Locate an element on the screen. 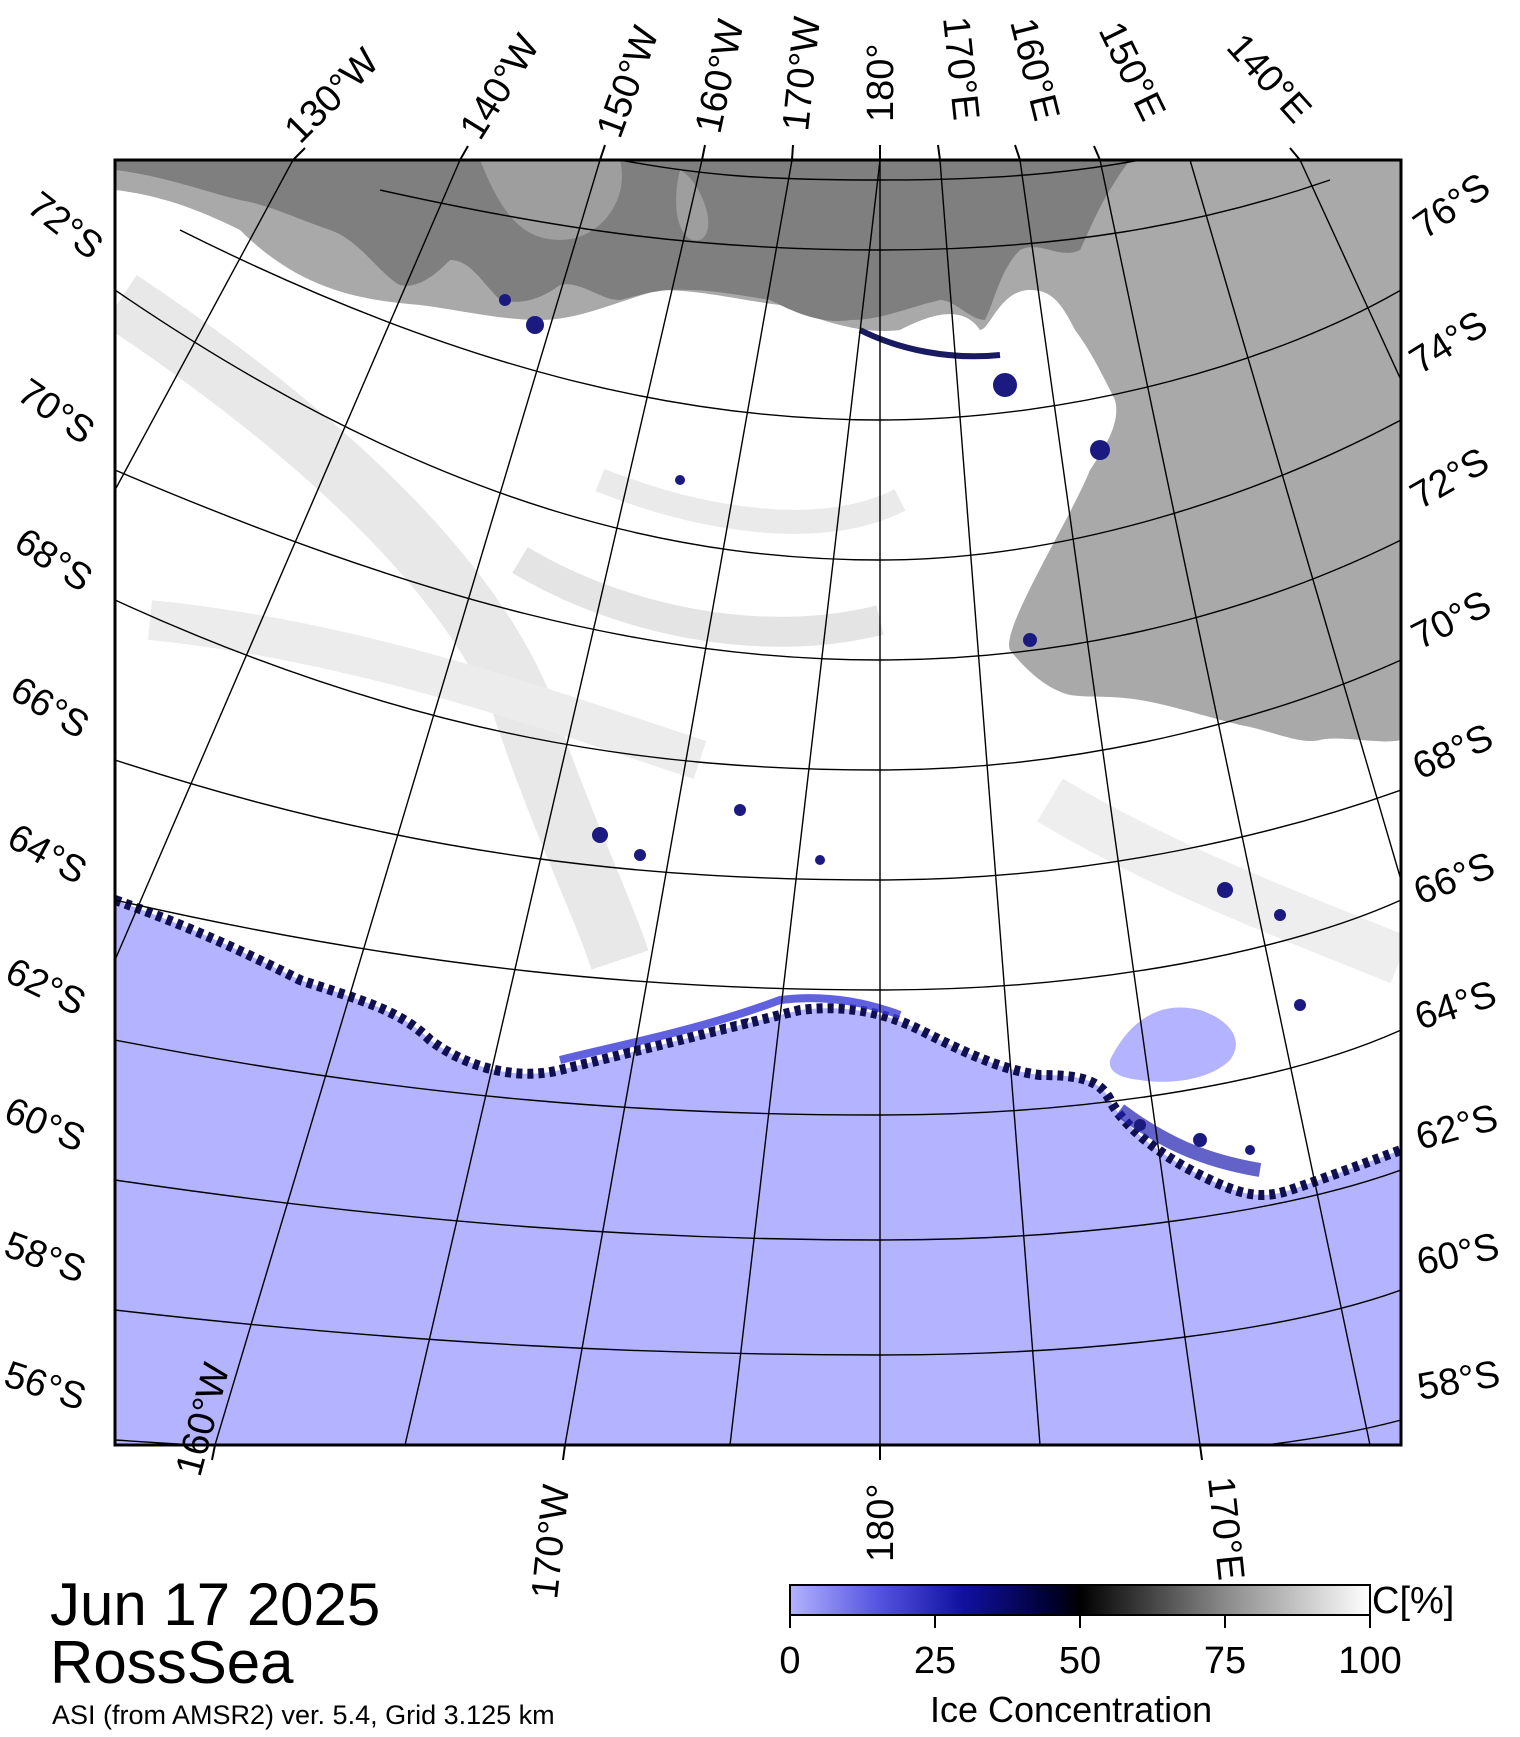 The height and width of the screenshot is (1737, 1520). colorbar-unit: C[%] is located at coordinates (1413, 1601).